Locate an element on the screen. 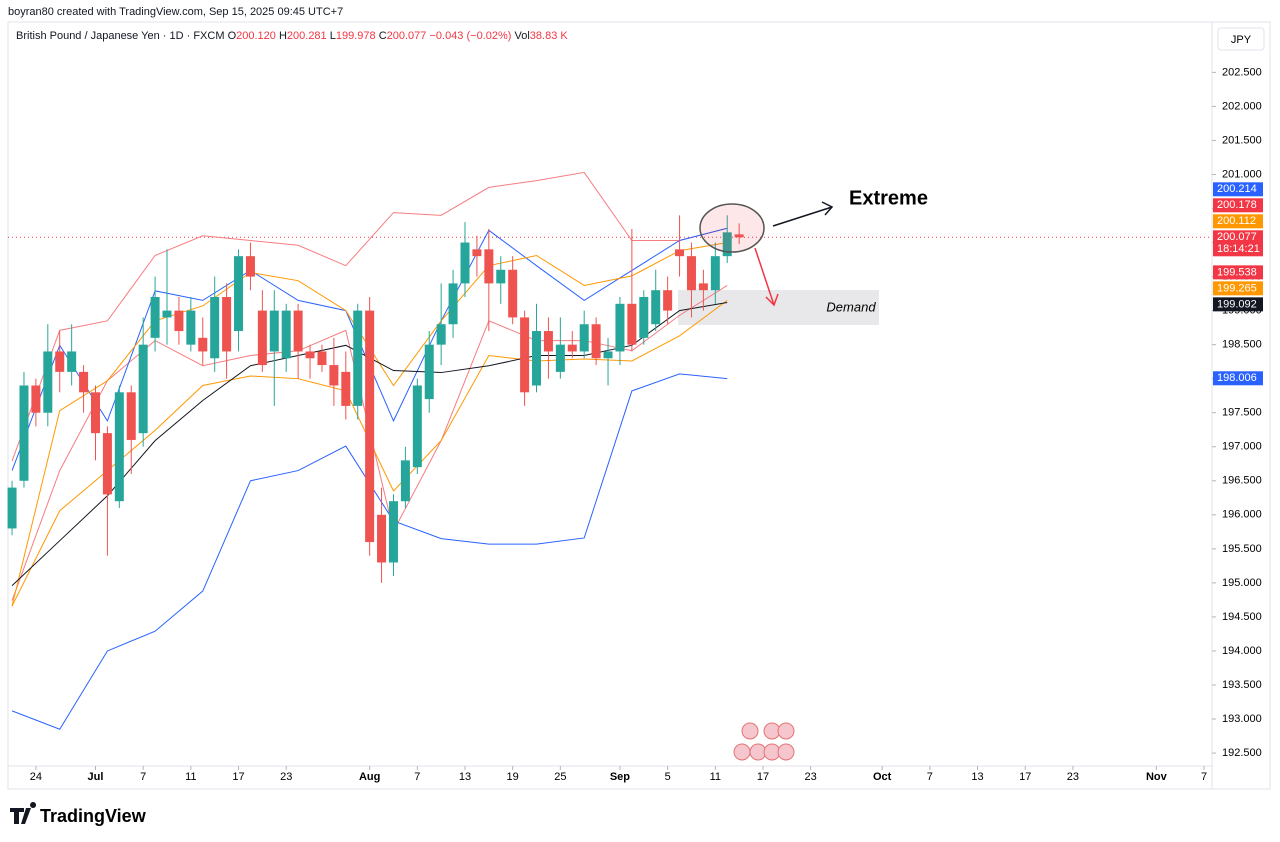  x-tick-label: 13 is located at coordinates (465, 777).